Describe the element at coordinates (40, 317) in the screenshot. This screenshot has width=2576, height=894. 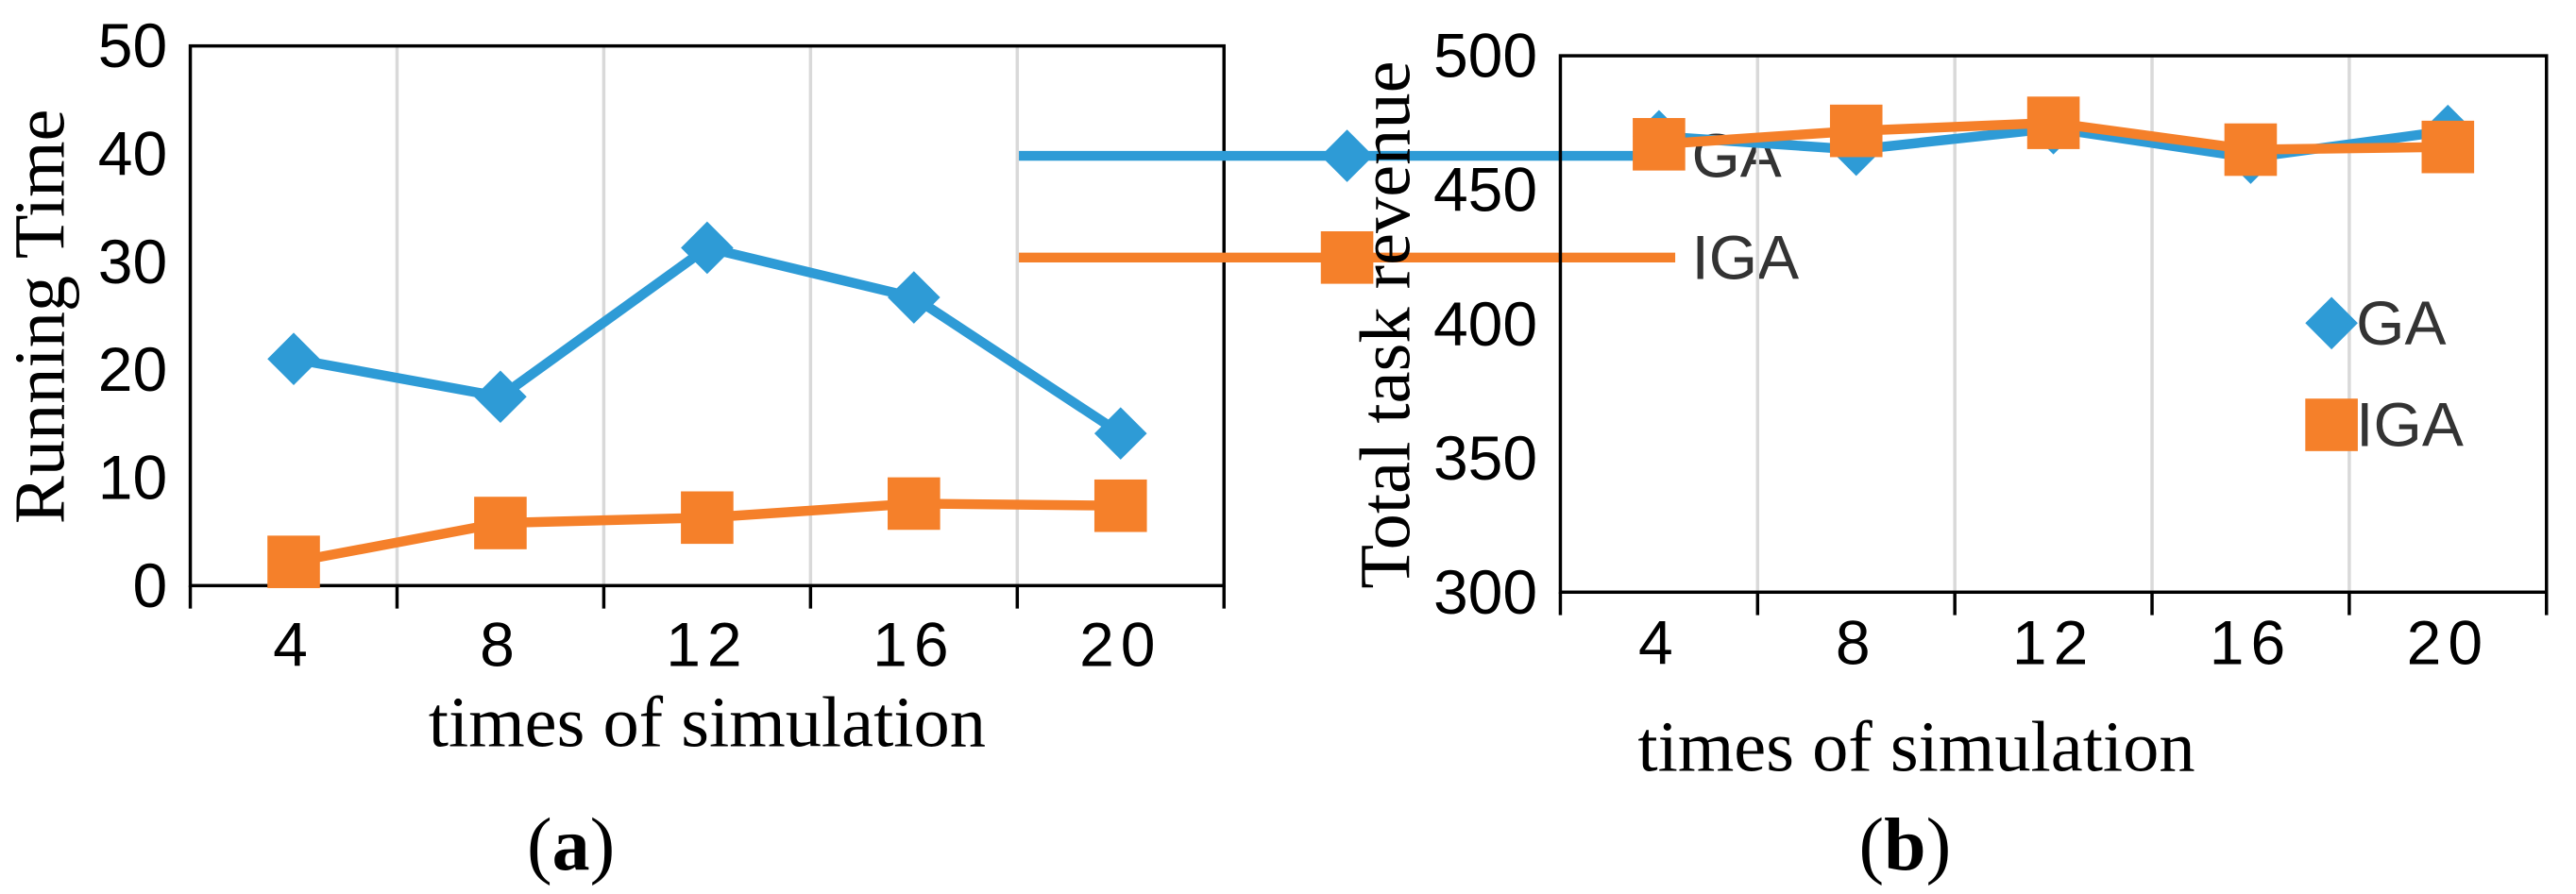
I see `y-axis-title: Running Time` at that location.